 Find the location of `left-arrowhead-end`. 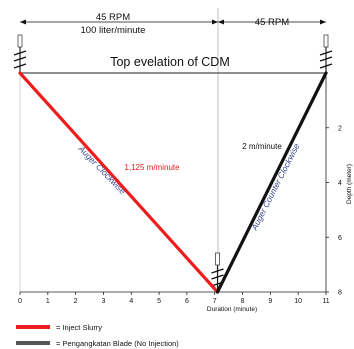

left-arrowhead-end is located at coordinates (215, 22).